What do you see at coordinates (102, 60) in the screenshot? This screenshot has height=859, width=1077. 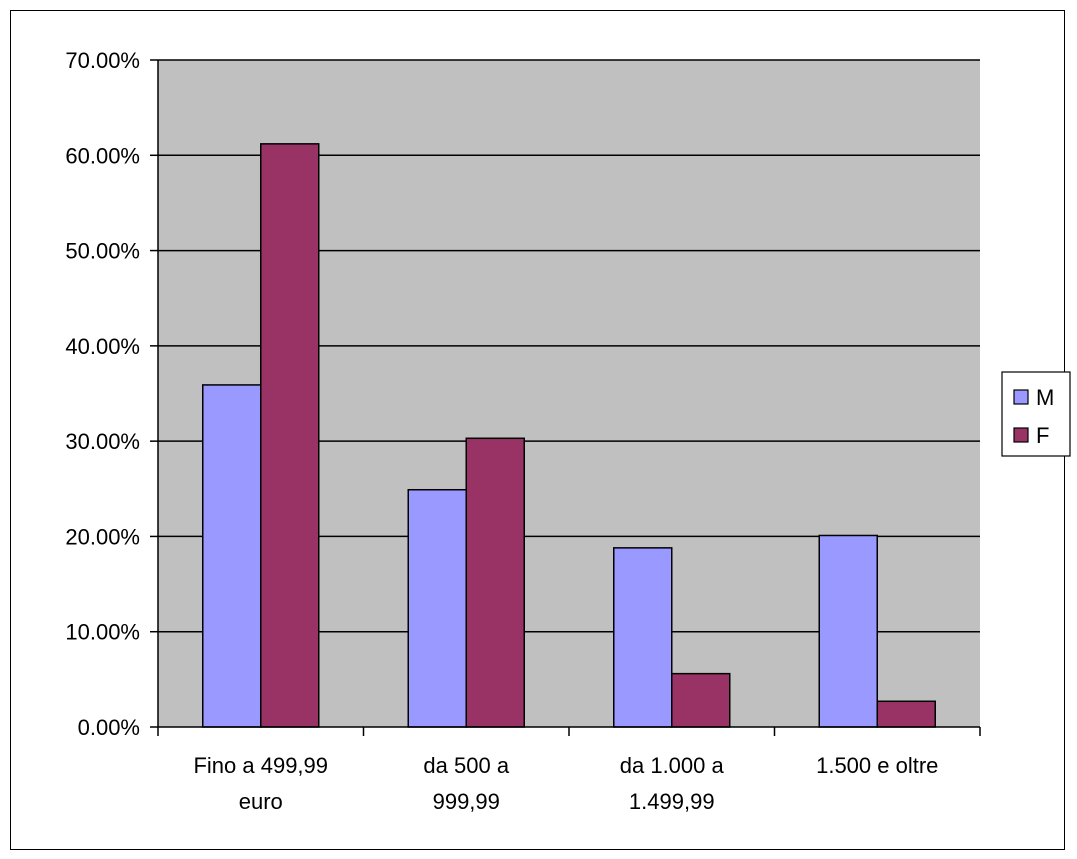 I see `y-tick-label: 70.00%` at bounding box center [102, 60].